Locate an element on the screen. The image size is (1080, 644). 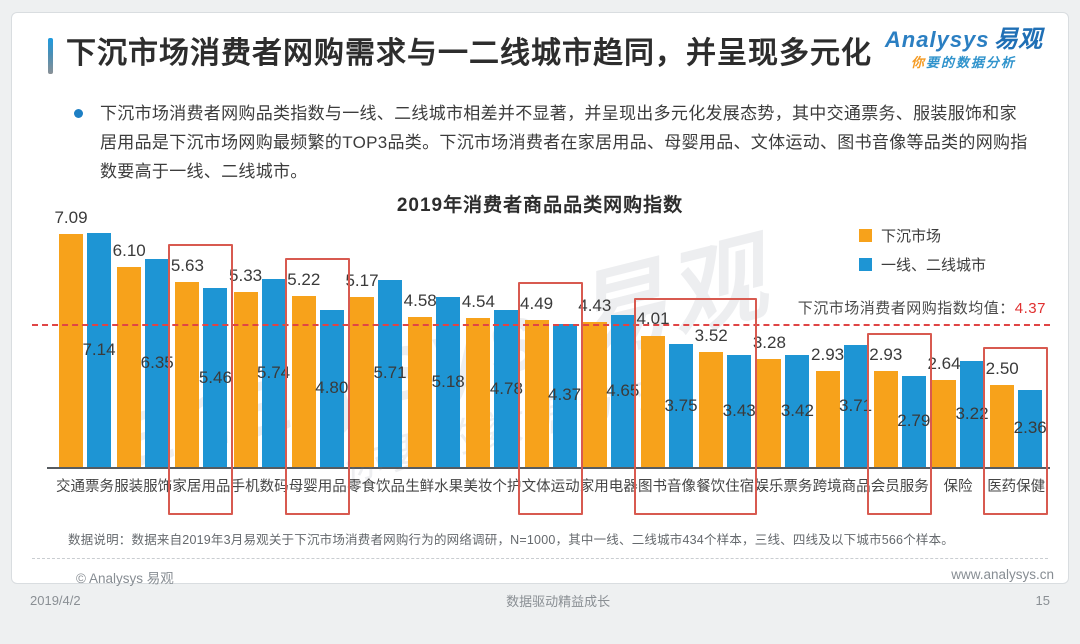
value-label-tier12-cities: 2.36 is located at coordinates (1030, 428).